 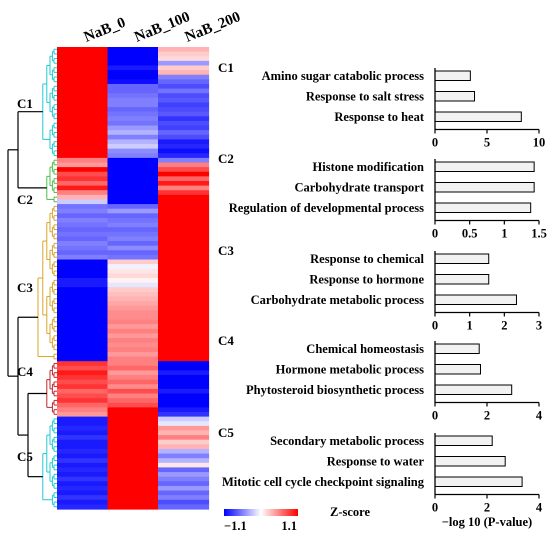 What do you see at coordinates (162, 27) in the screenshot?
I see `column-header: NaB_100` at bounding box center [162, 27].